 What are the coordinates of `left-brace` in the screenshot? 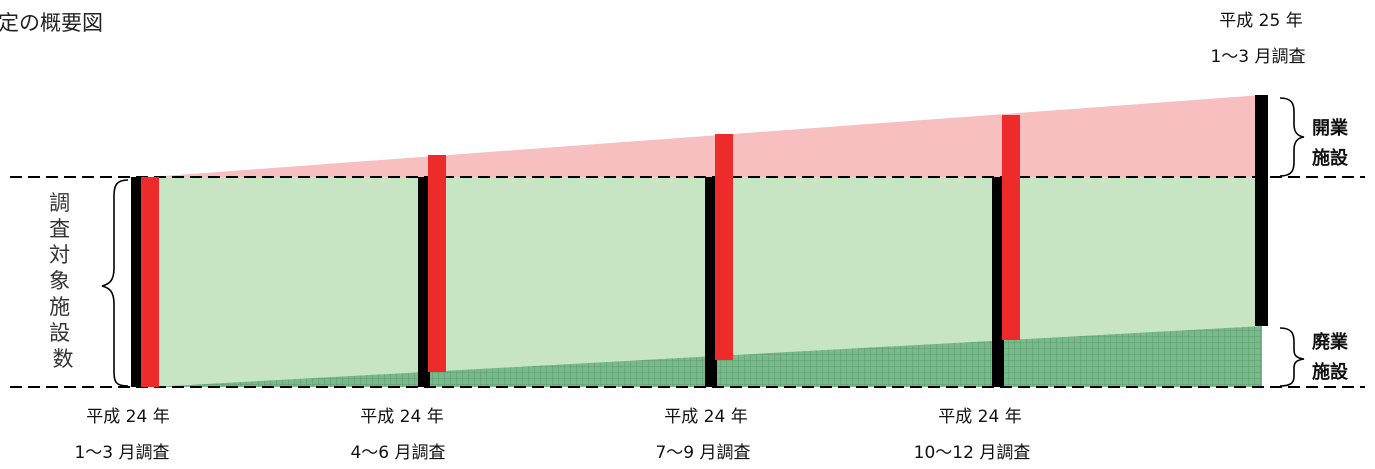 It's located at (115, 283).